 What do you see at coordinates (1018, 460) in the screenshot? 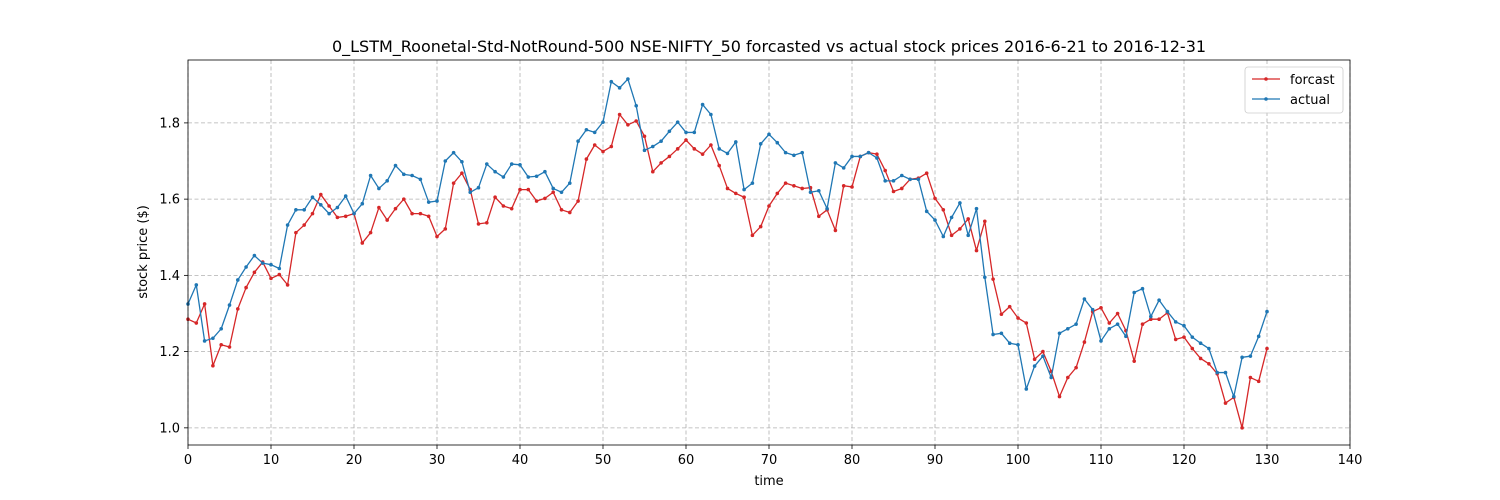
I see `x-tick-label: 100` at bounding box center [1018, 460].